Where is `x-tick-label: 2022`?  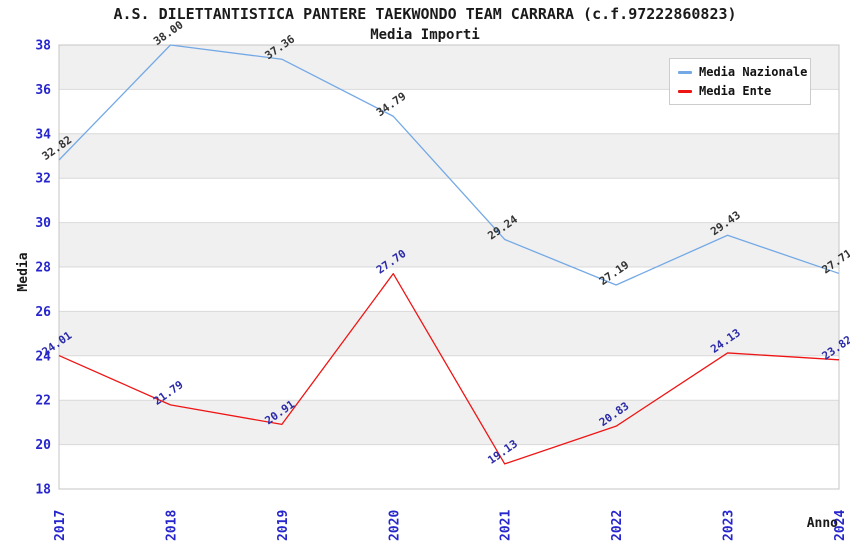 x-tick-label: 2022 is located at coordinates (617, 525).